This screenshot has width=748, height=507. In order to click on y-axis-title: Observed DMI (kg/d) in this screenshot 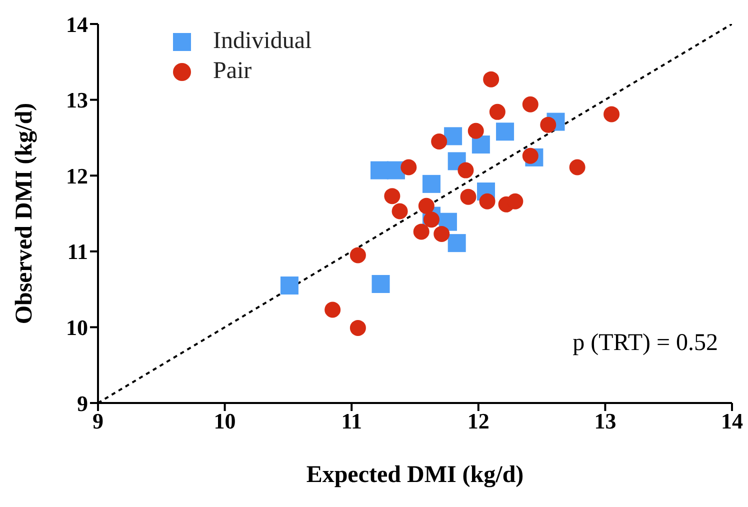, I will do `click(25, 213)`.